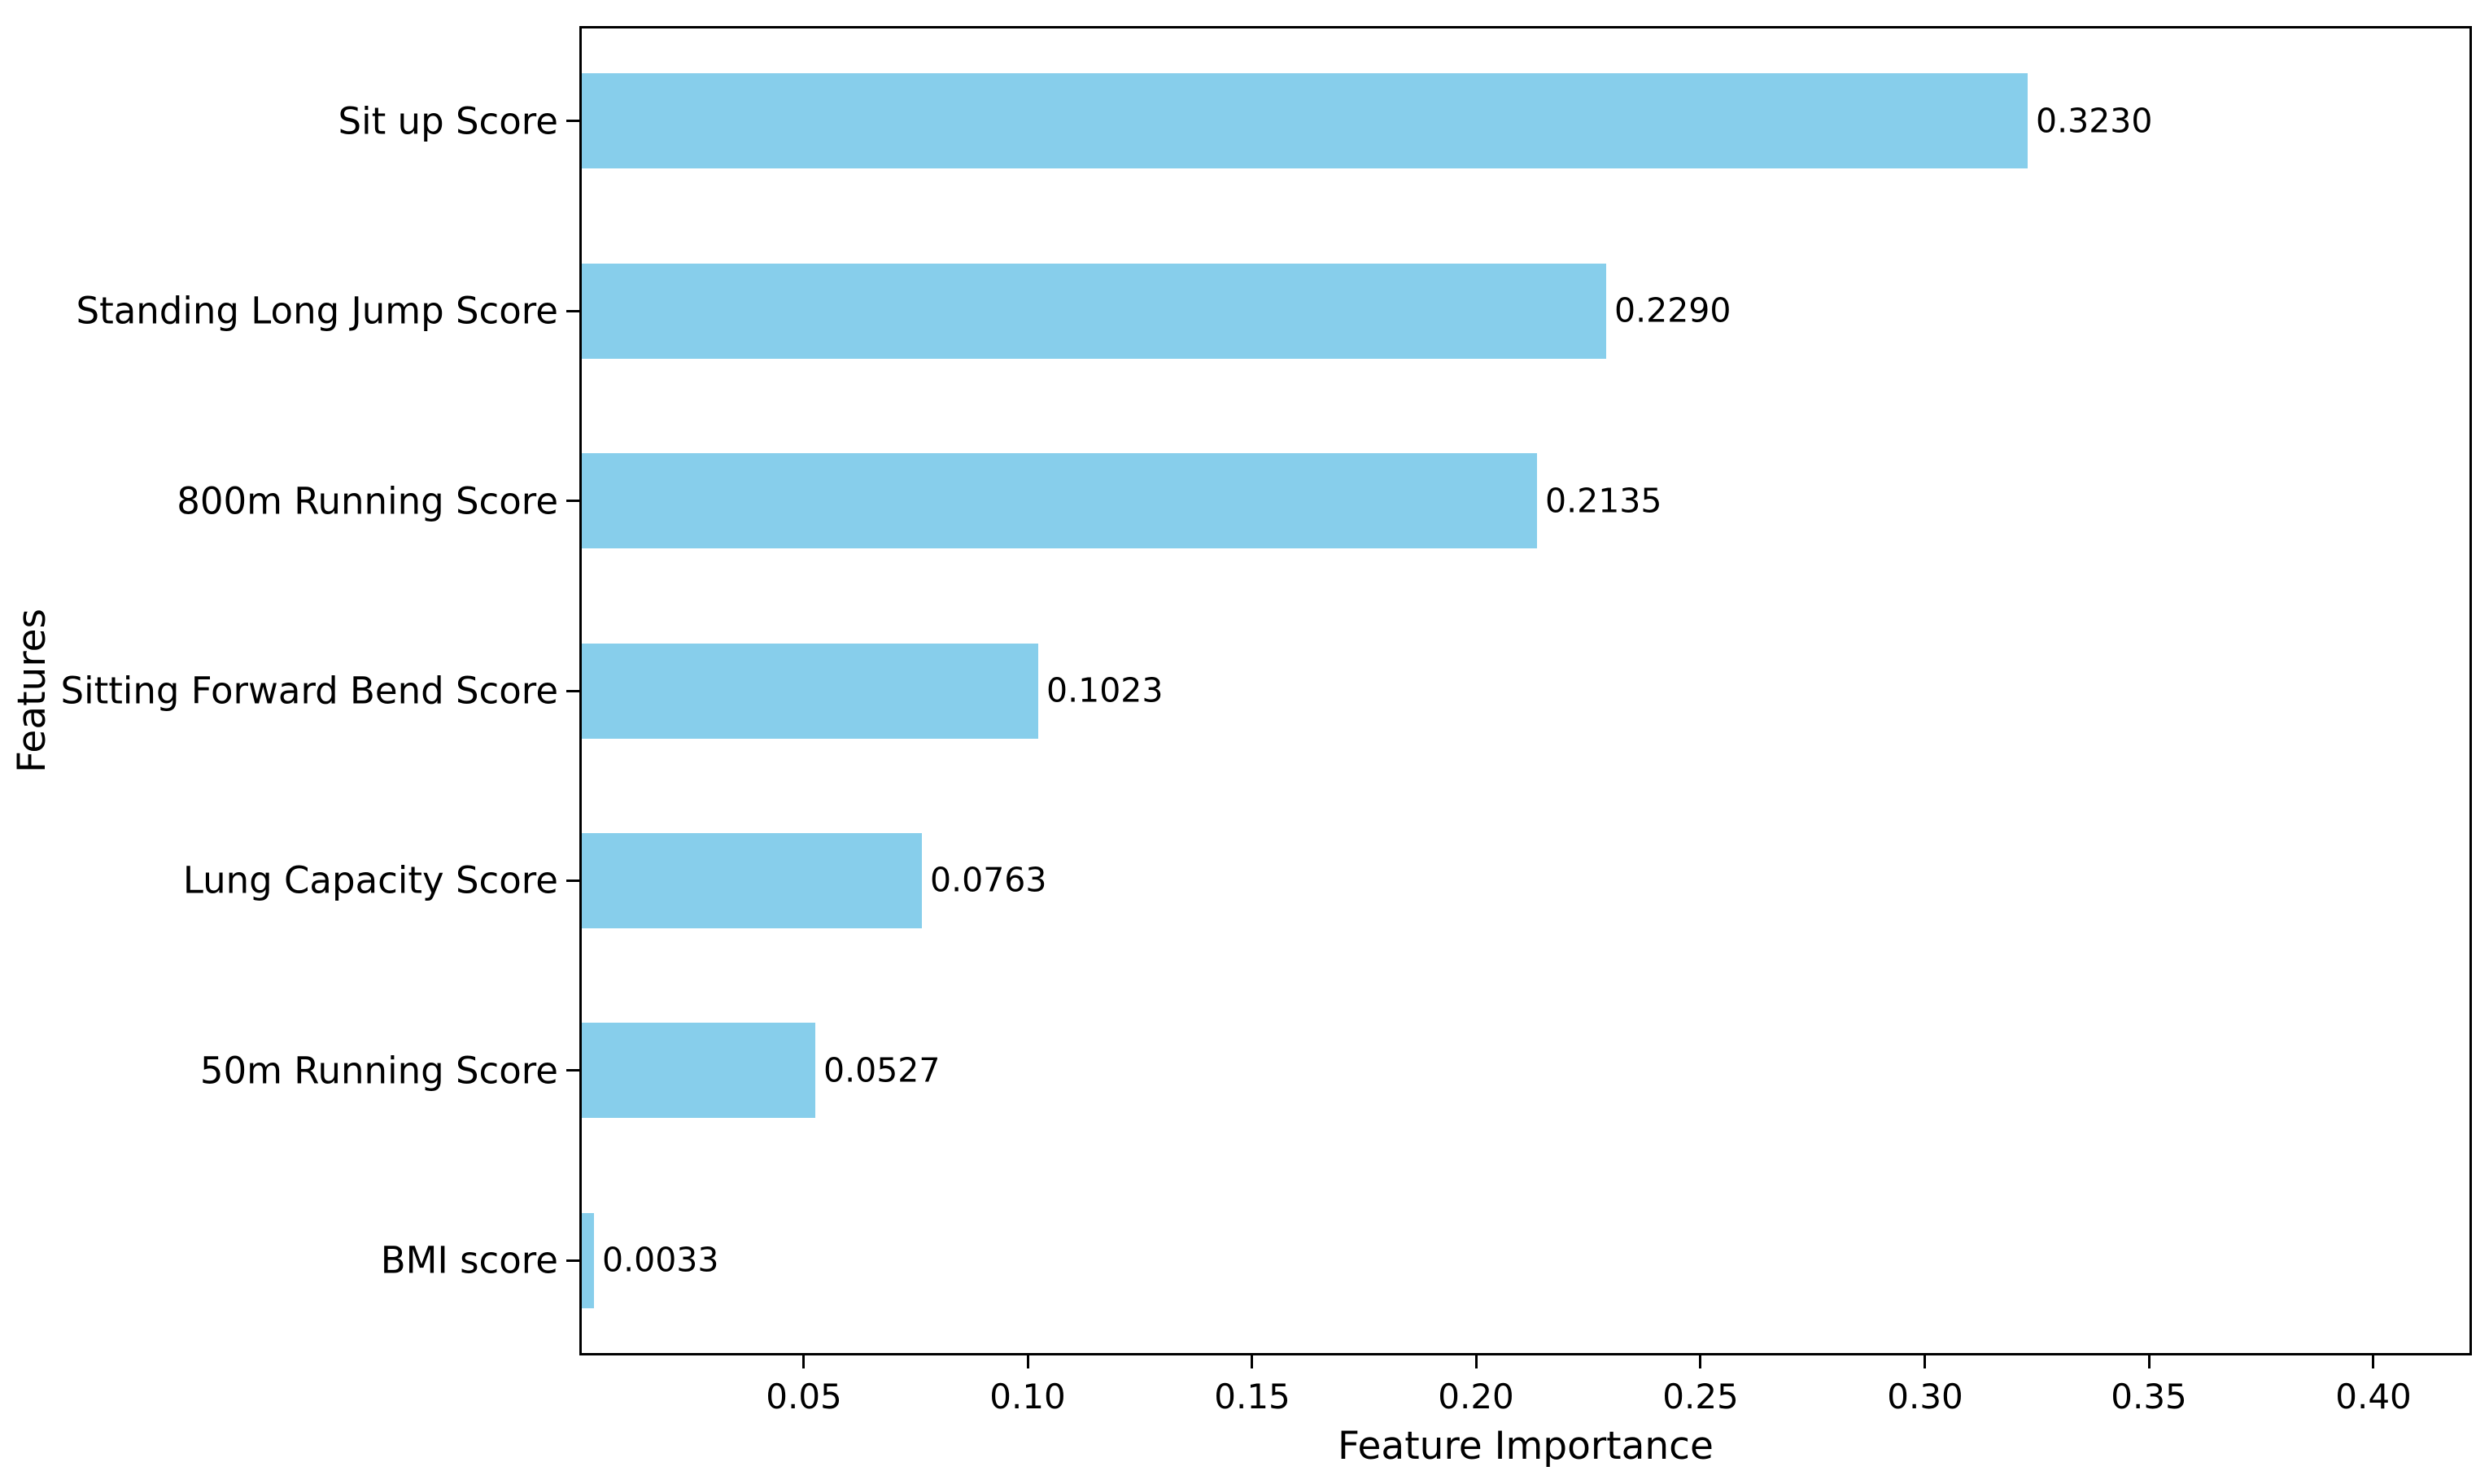 The width and height of the screenshot is (2489, 1484). I want to click on bar-sitting-forward-bend-score, so click(808, 692).